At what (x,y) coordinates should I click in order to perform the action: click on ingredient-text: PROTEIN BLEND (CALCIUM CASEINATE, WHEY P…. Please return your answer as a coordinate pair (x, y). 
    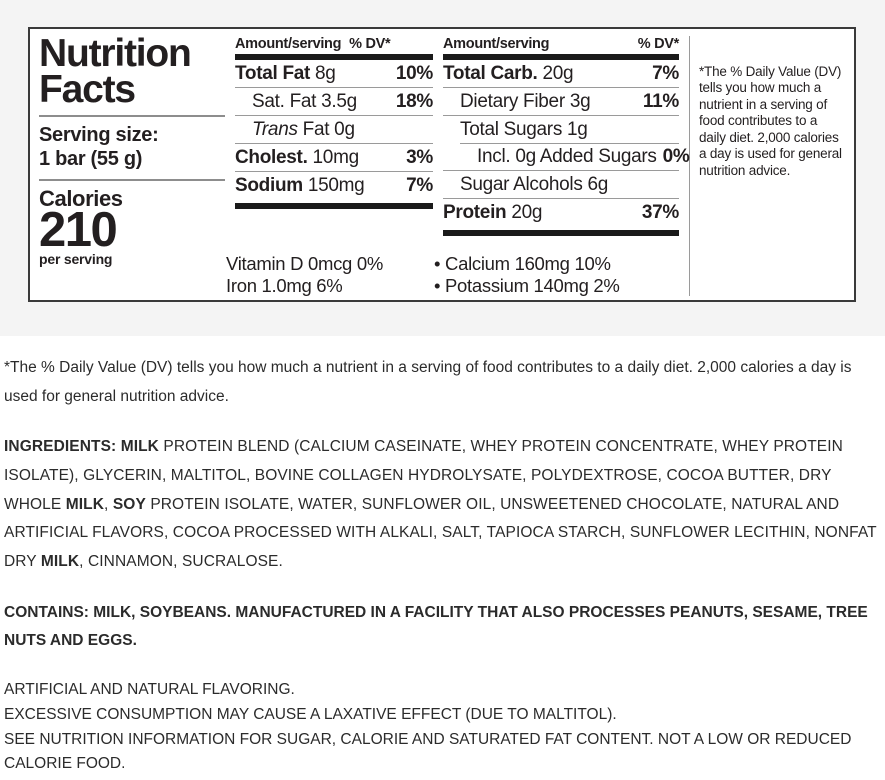
    Looking at the image, I should click on (423, 475).